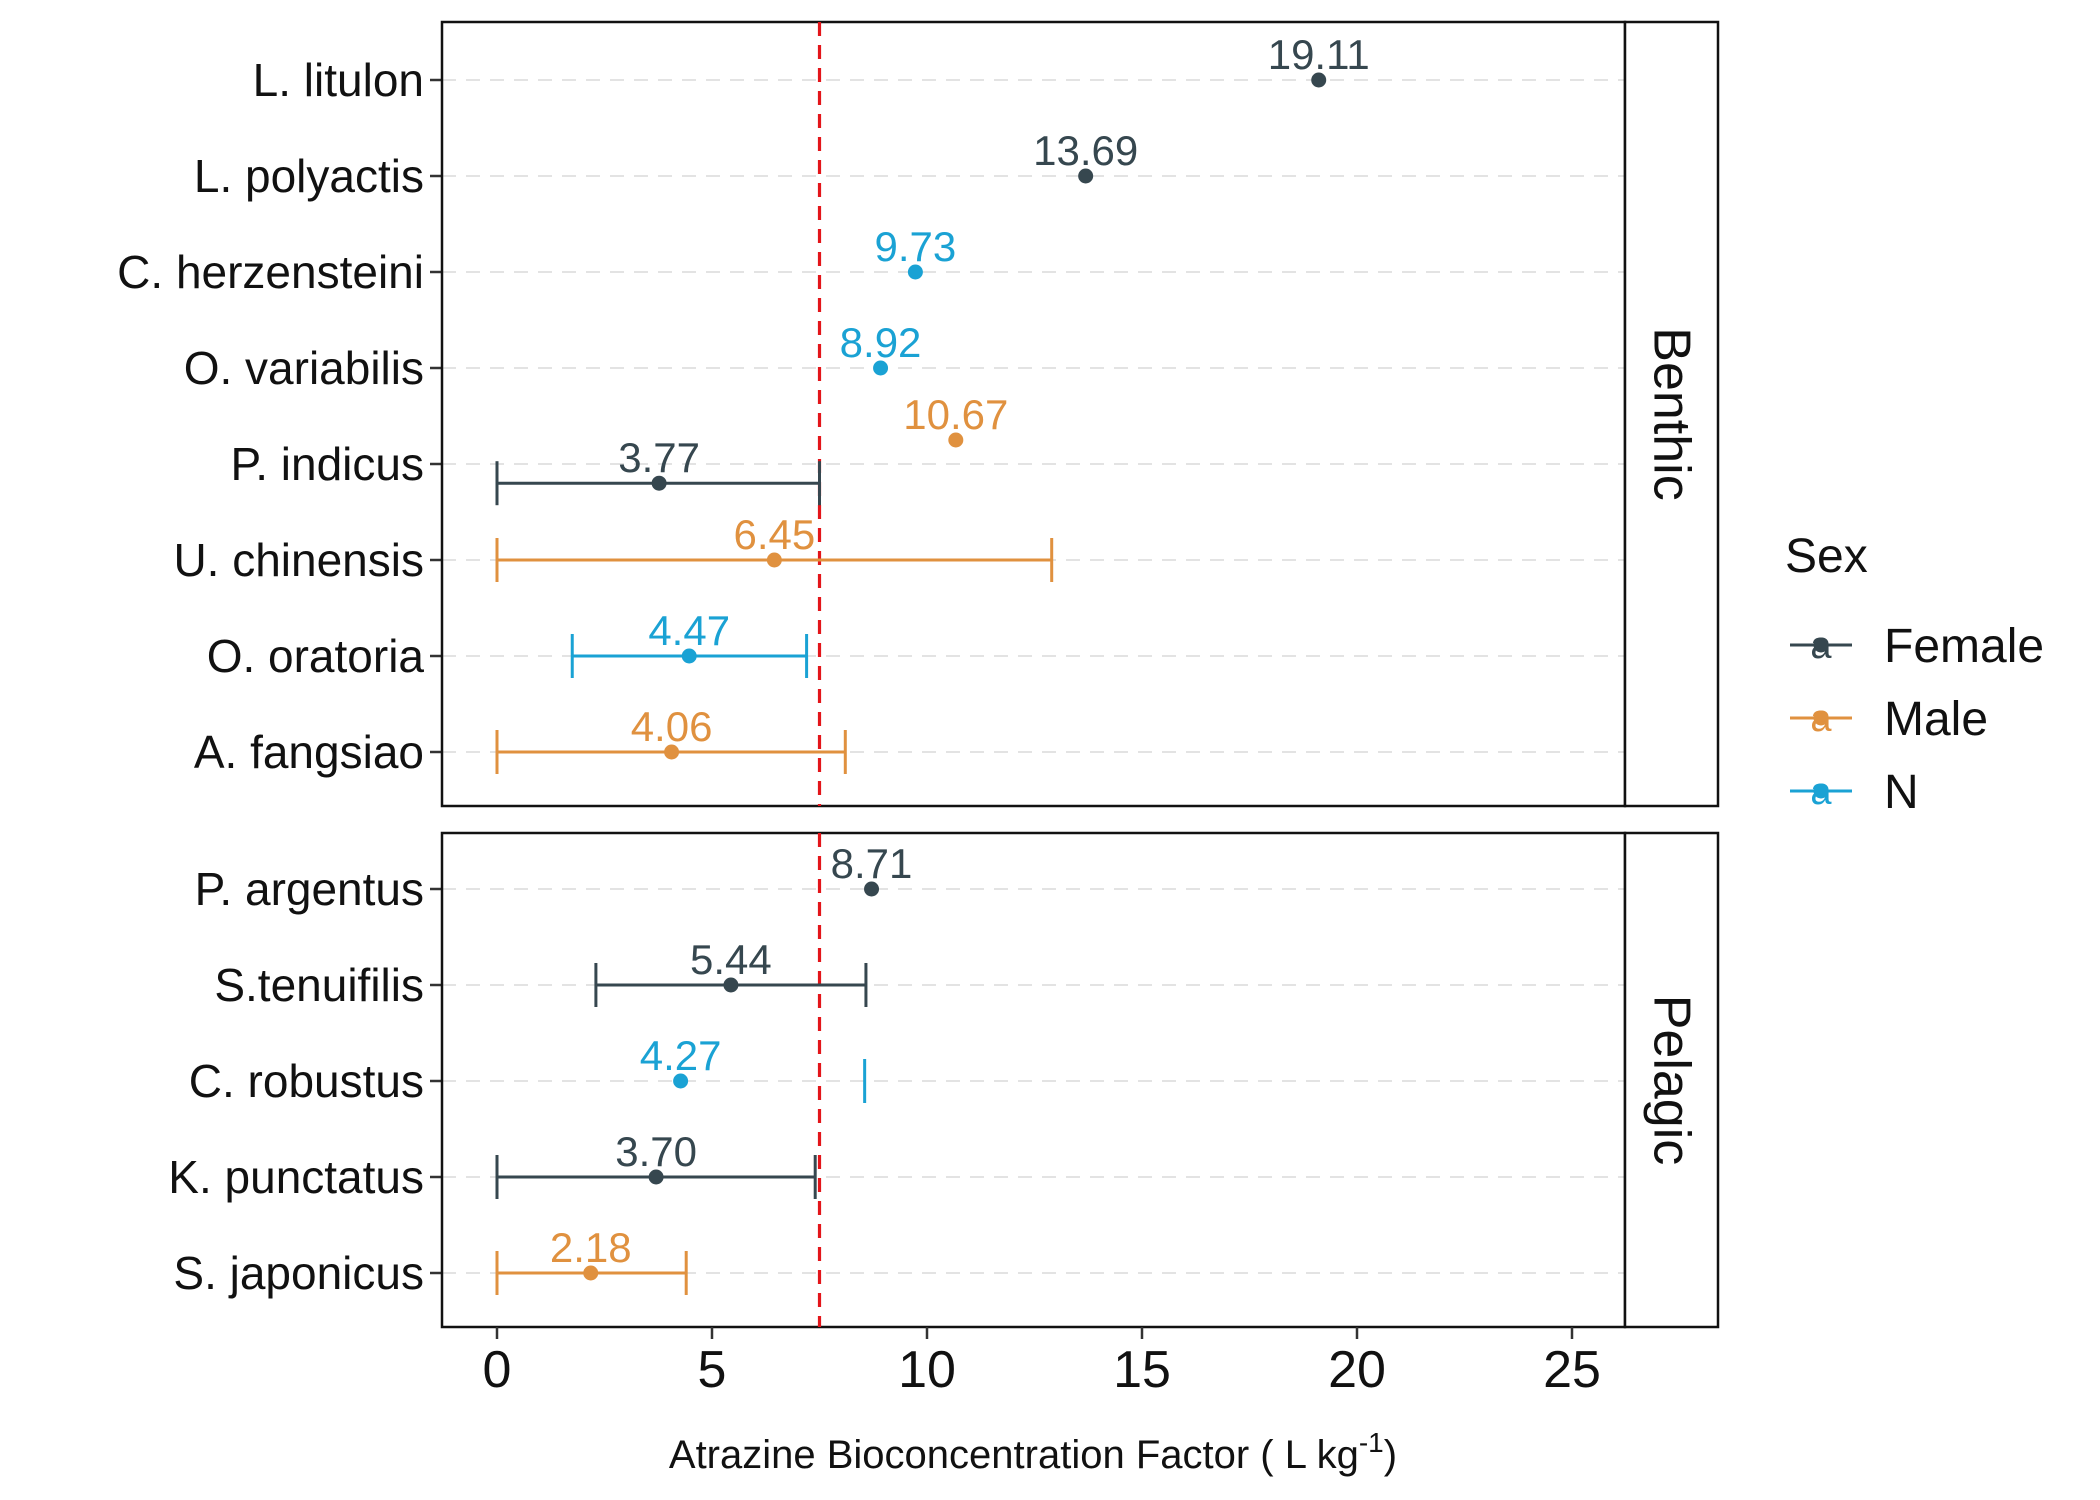  What do you see at coordinates (956, 440) in the screenshot?
I see `point-p-indicus-male` at bounding box center [956, 440].